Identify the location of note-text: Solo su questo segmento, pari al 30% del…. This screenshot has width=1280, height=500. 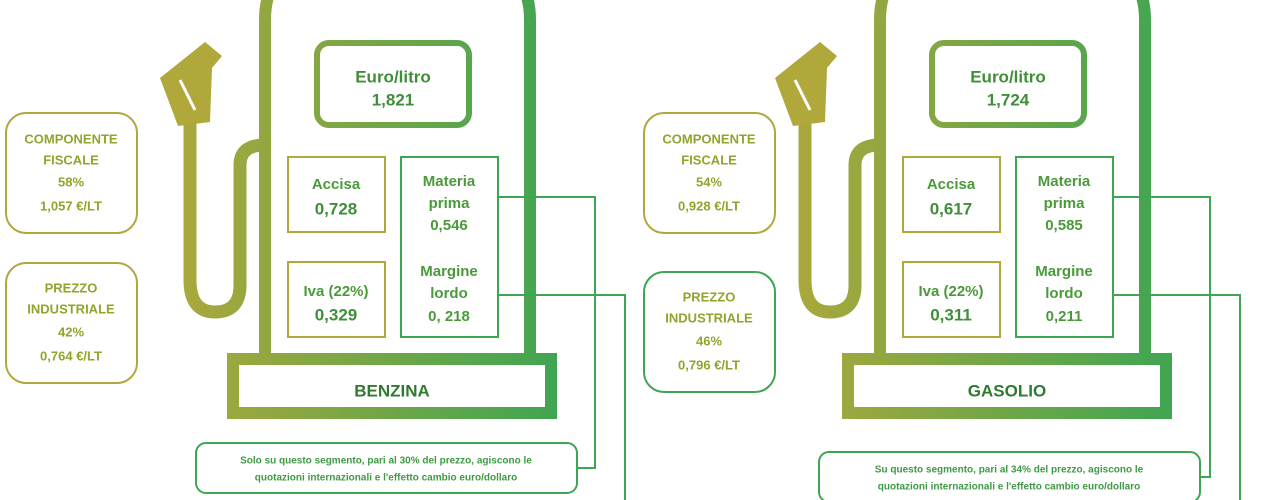
(386, 461).